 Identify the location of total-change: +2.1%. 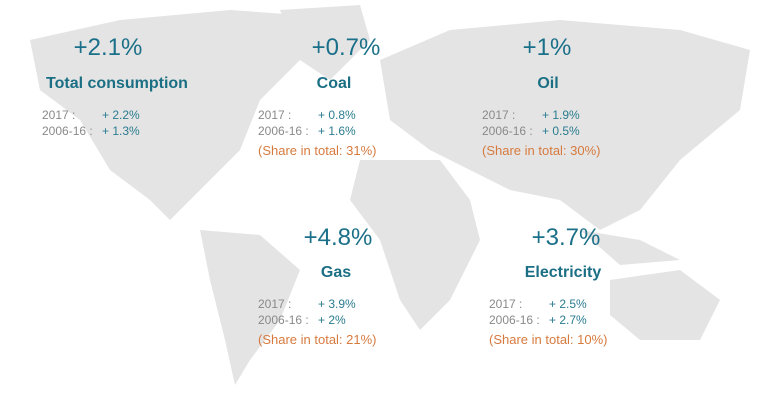
(108, 47).